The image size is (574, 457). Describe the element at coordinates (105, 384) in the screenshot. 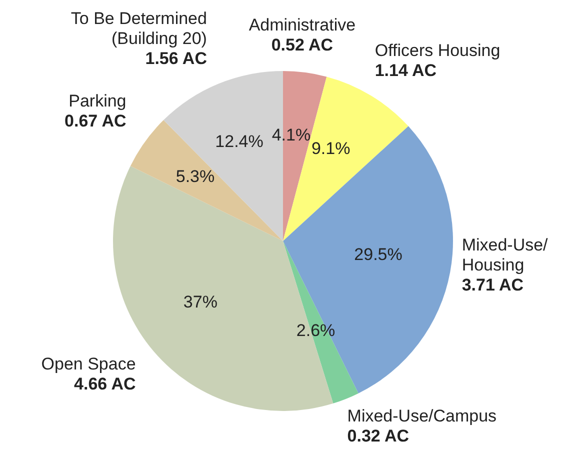

I see `data-label: 4.66 AC` at that location.